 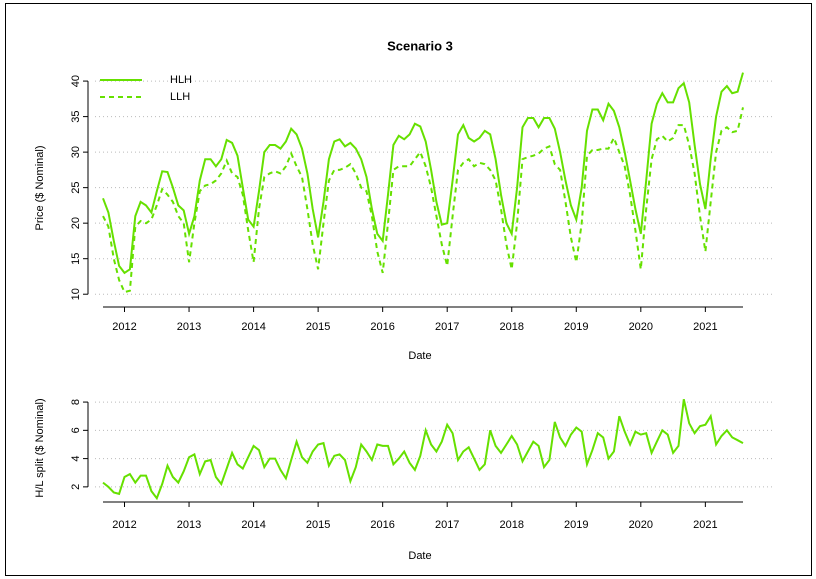 I want to click on y-tick-label: 40, so click(x=76, y=81).